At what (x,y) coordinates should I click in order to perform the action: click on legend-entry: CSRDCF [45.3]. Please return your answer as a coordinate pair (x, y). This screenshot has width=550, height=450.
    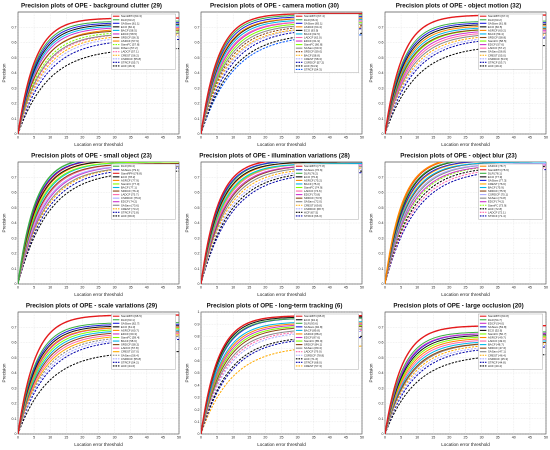
    Looking at the image, I should click on (498, 359).